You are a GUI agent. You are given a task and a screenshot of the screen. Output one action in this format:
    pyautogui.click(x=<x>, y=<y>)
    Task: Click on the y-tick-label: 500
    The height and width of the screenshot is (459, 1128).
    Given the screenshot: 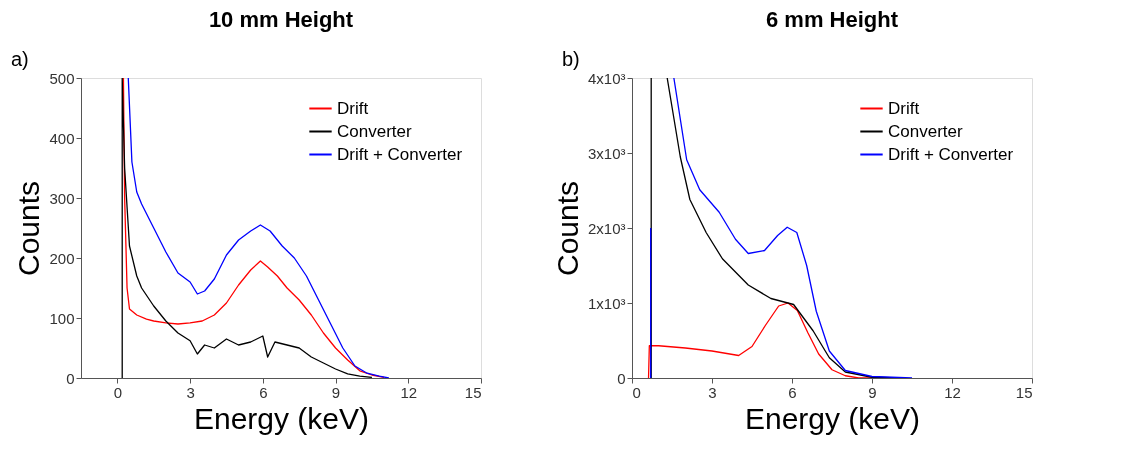 What is the action you would take?
    pyautogui.click(x=62, y=78)
    